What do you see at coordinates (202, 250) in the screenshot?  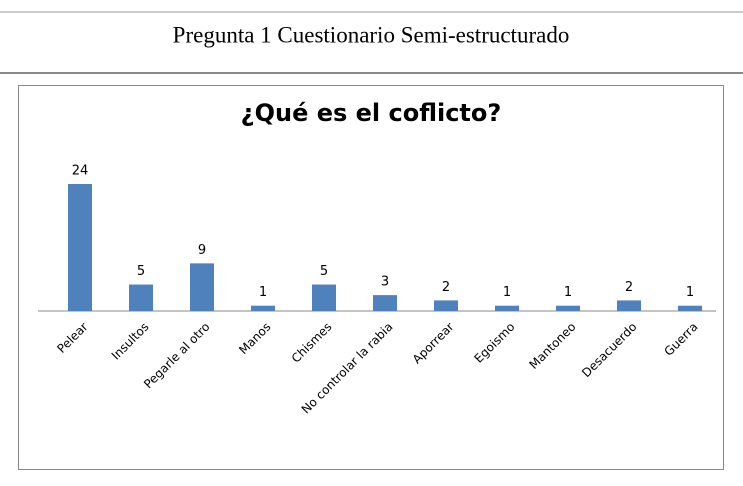 I see `data-label: 9` at bounding box center [202, 250].